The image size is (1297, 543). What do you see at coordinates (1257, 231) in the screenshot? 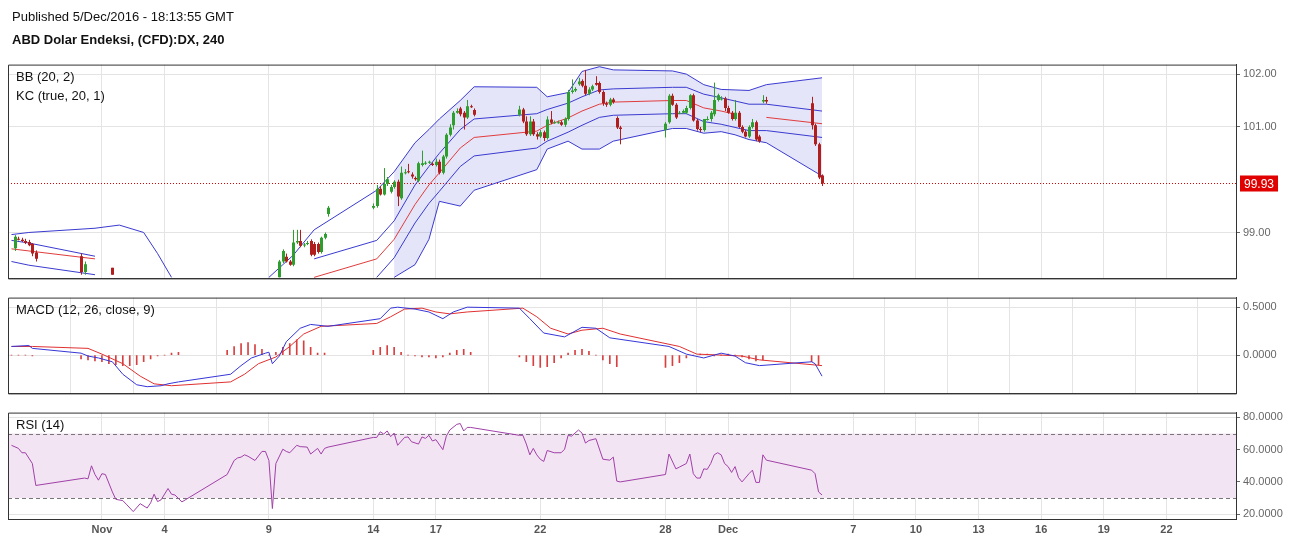
I see `y-tick-label: 99.00` at bounding box center [1257, 231].